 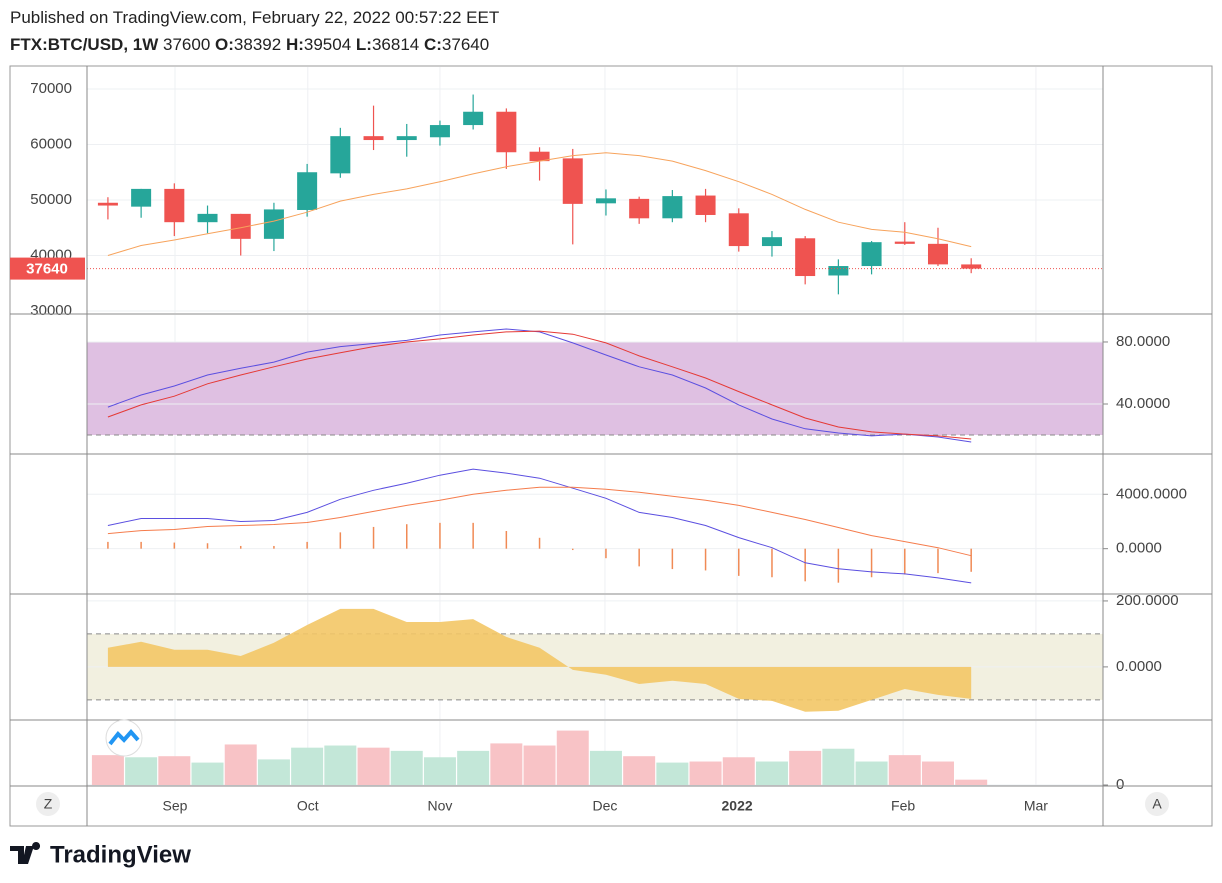 I want to click on y-tick-label: 70000, so click(x=51, y=88).